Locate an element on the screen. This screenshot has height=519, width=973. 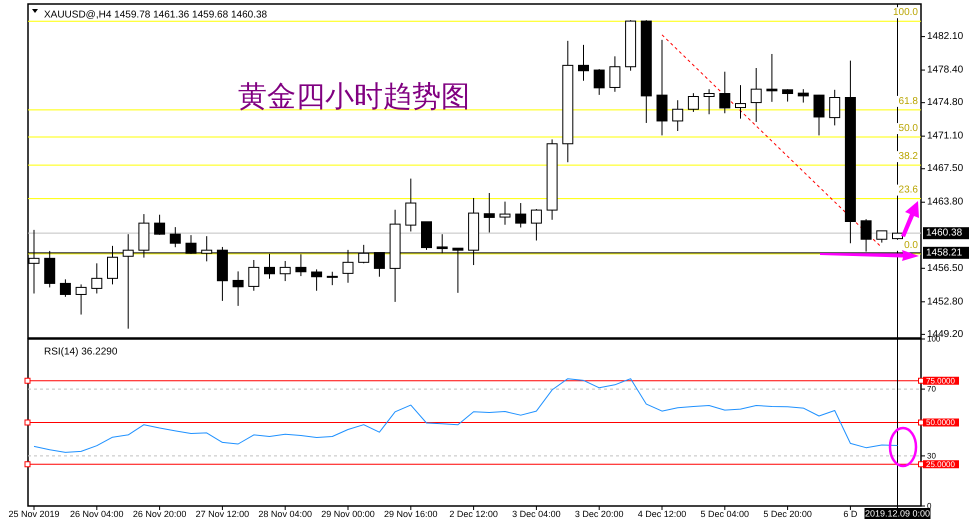
x-tick-label: 28 Nov 04:00 is located at coordinates (285, 514).